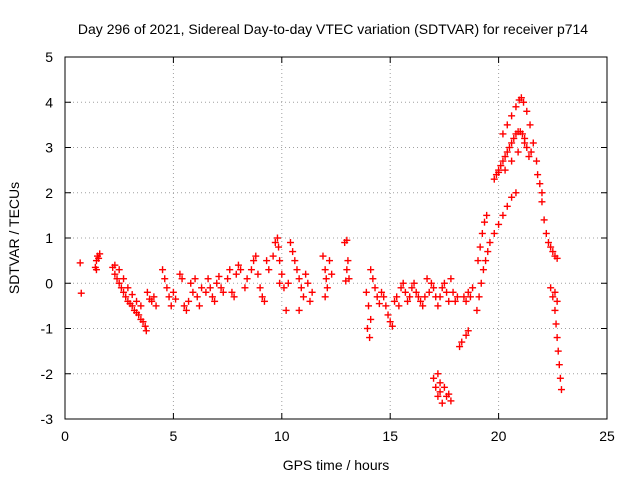 This screenshot has width=640, height=480. I want to click on y-tick-label: -2, so click(47, 374).